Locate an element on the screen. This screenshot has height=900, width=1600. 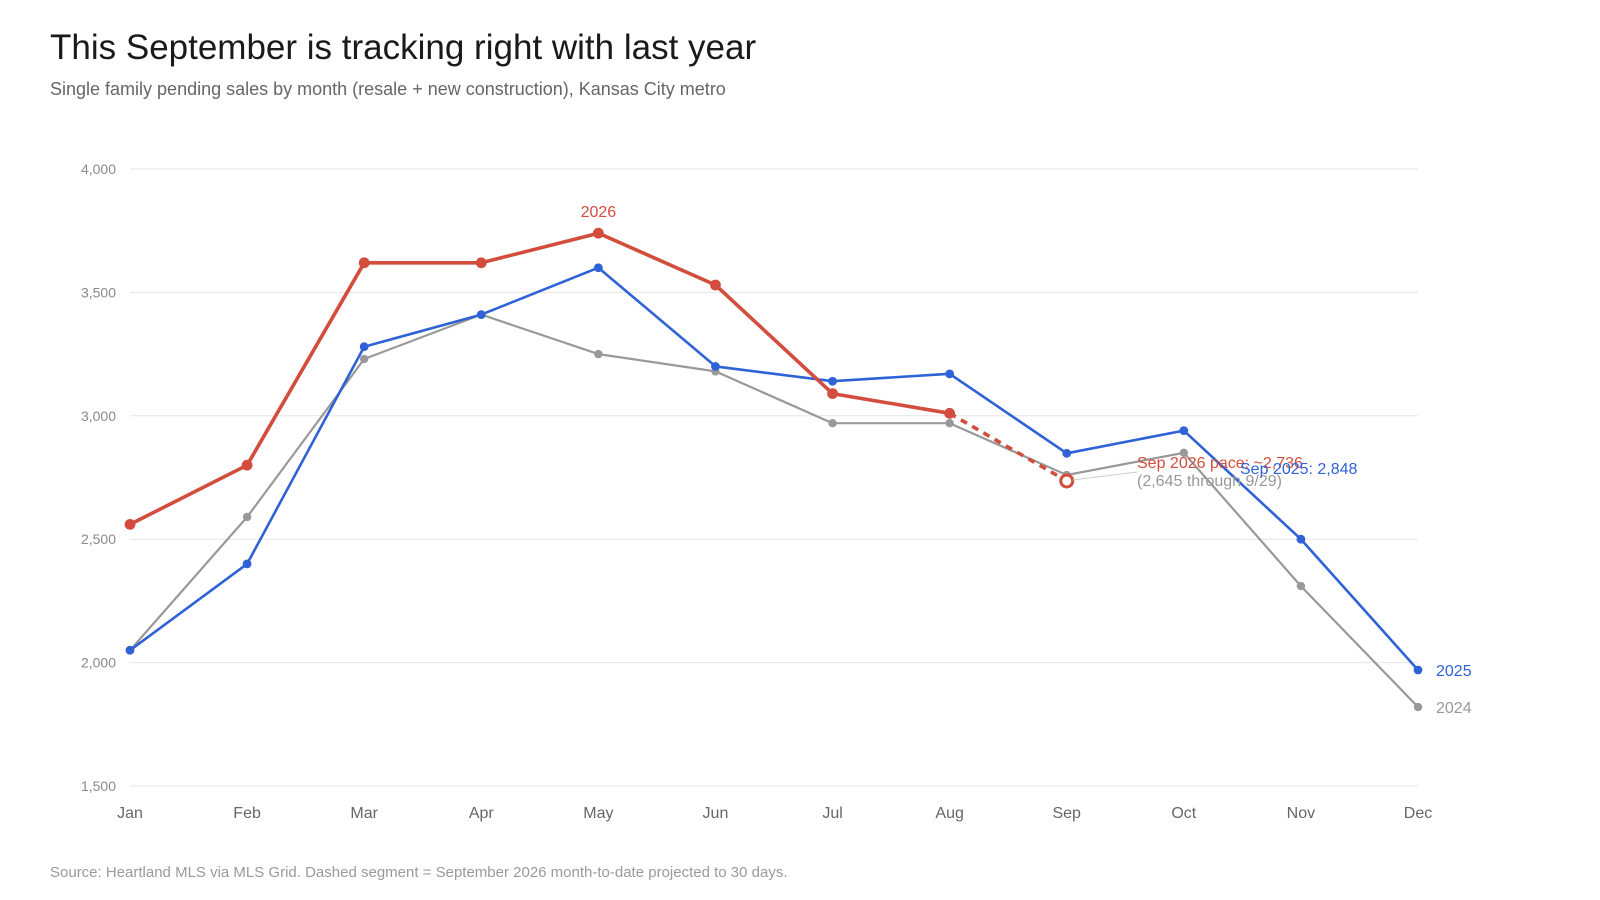
y-tick-label: 3,000 is located at coordinates (98, 416).